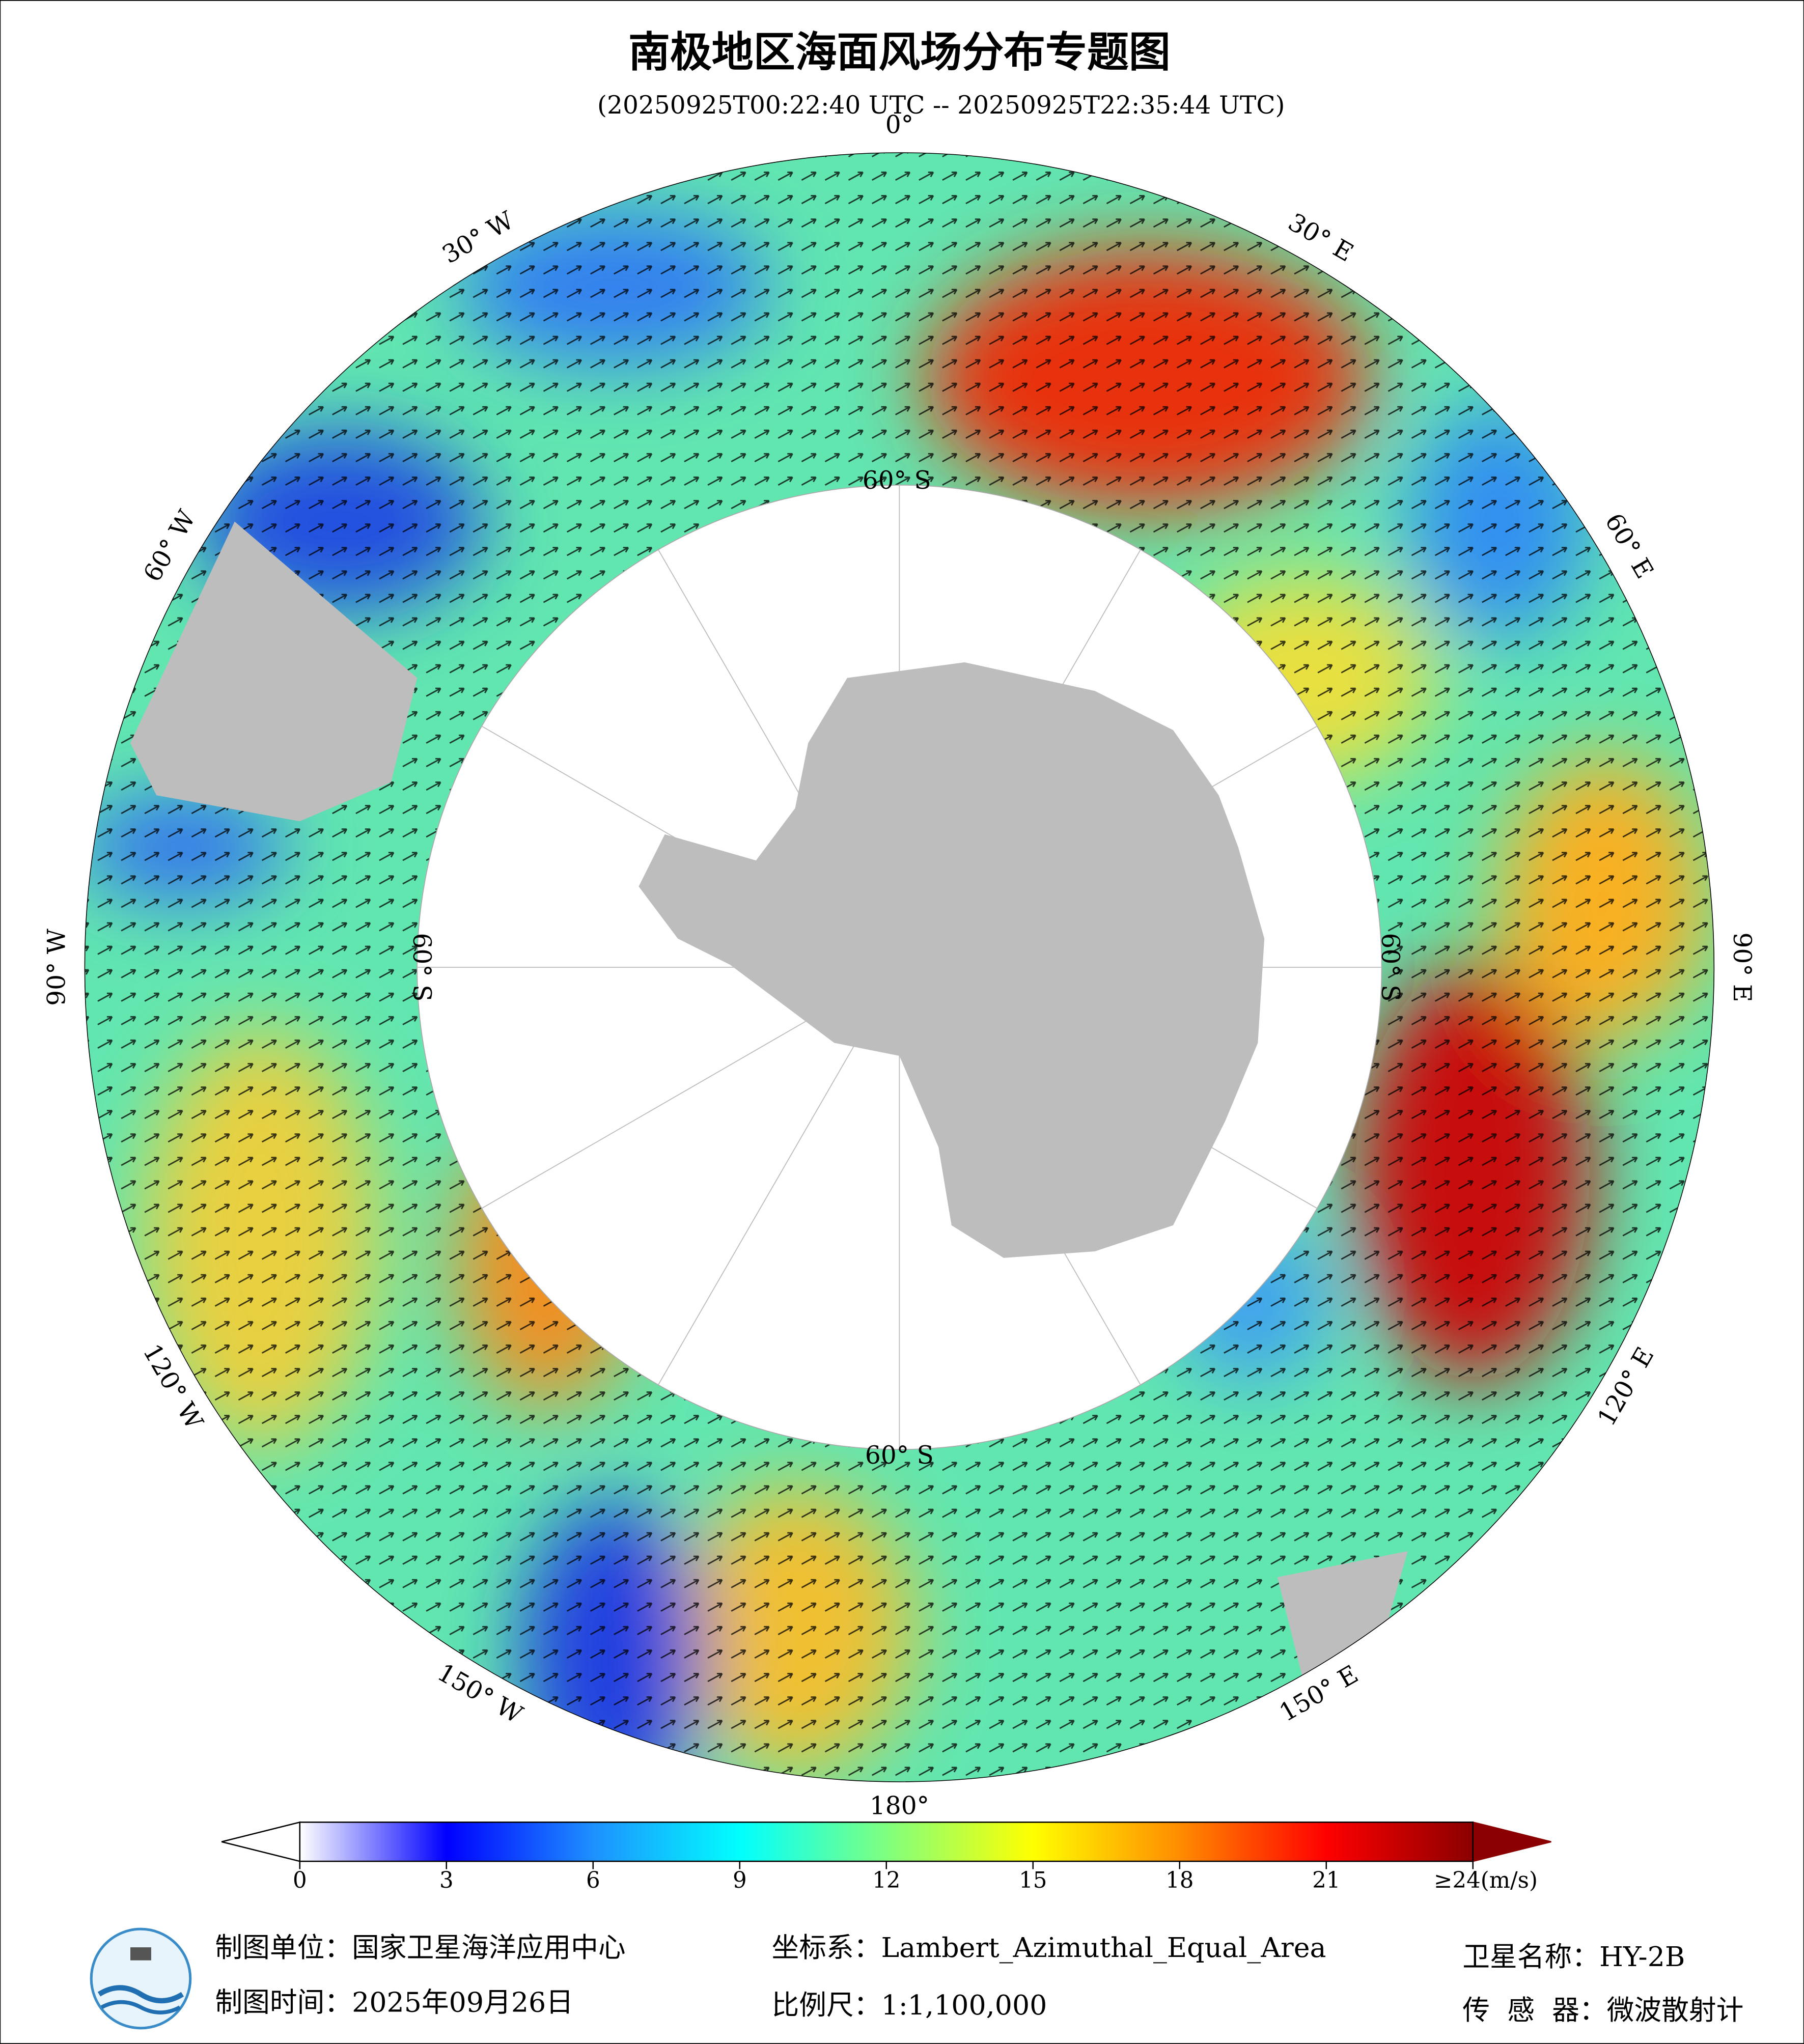 The width and height of the screenshot is (1804, 2044). I want to click on meridian-label: 90° E, so click(1742, 967).